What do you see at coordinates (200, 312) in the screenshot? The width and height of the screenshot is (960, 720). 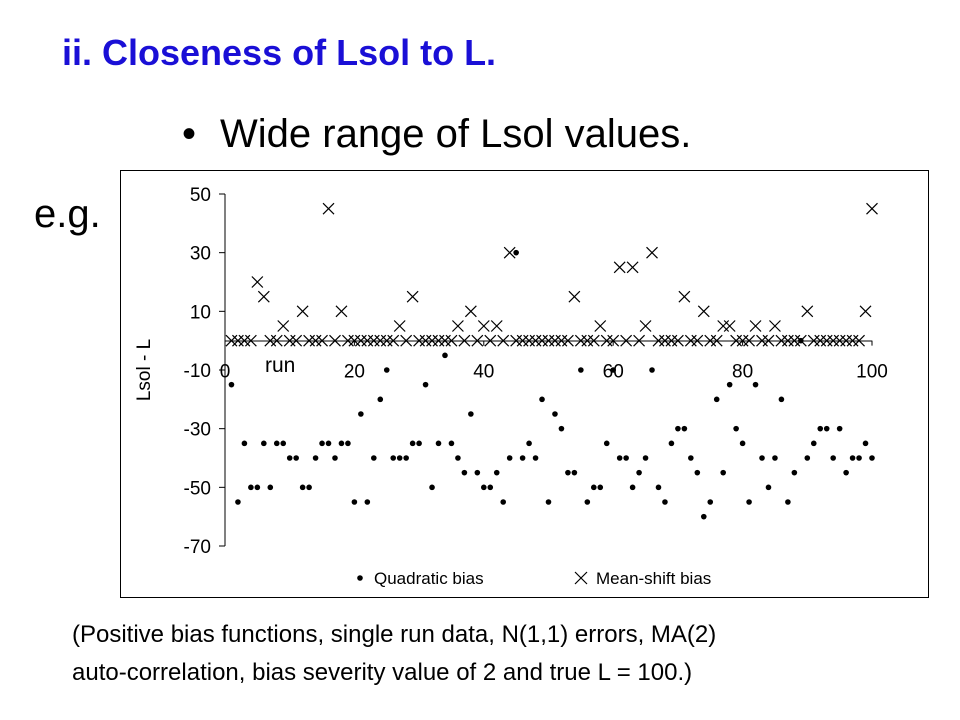 I see `y-tick-label: 10` at bounding box center [200, 312].